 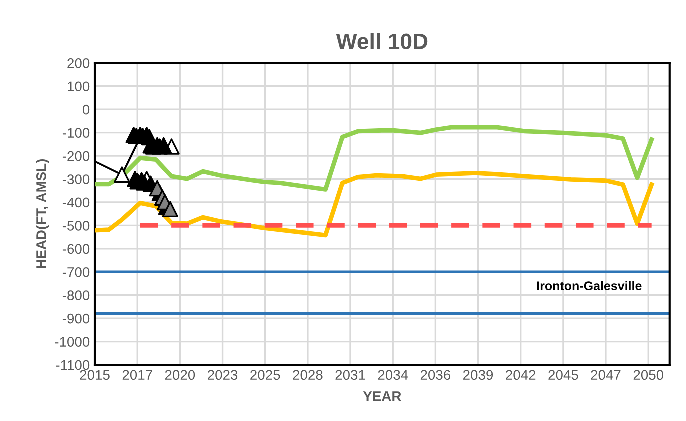 I want to click on x-tick-label: 2025, so click(x=265, y=375).